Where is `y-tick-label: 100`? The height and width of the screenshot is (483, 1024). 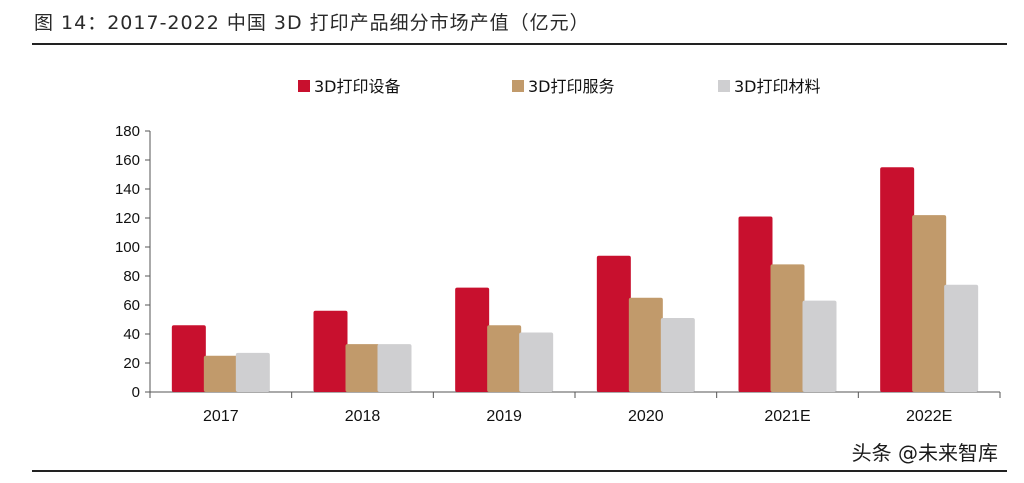
y-tick-label: 100 is located at coordinates (127, 247).